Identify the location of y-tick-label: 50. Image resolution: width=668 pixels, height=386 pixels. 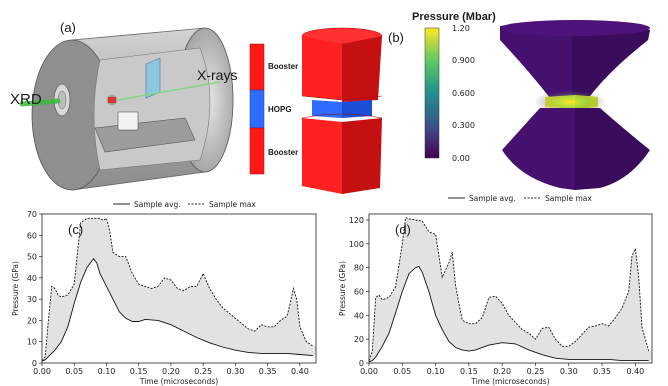
(32, 257).